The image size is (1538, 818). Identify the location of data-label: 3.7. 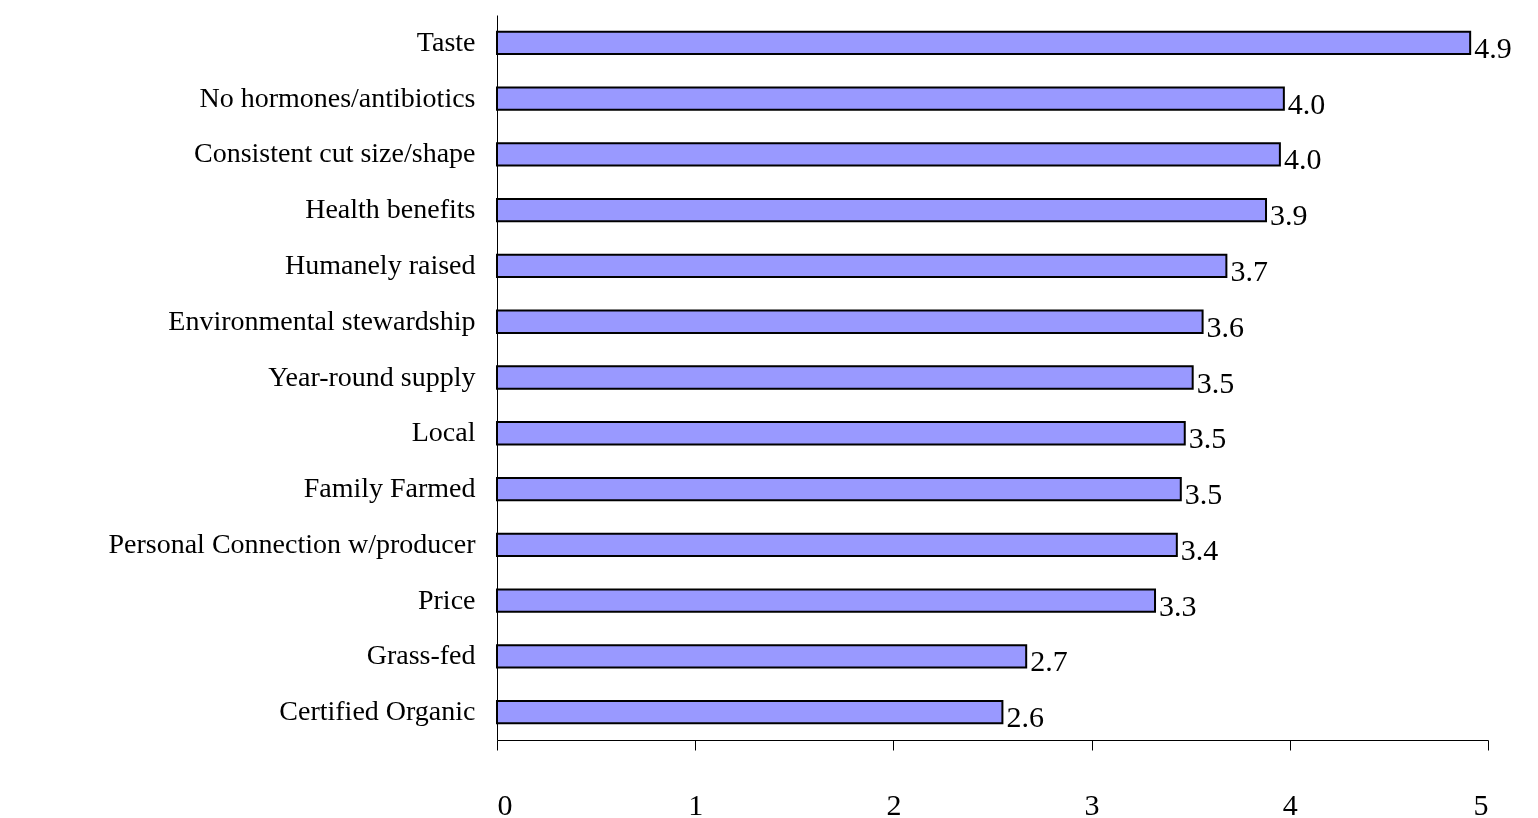
(1249, 270).